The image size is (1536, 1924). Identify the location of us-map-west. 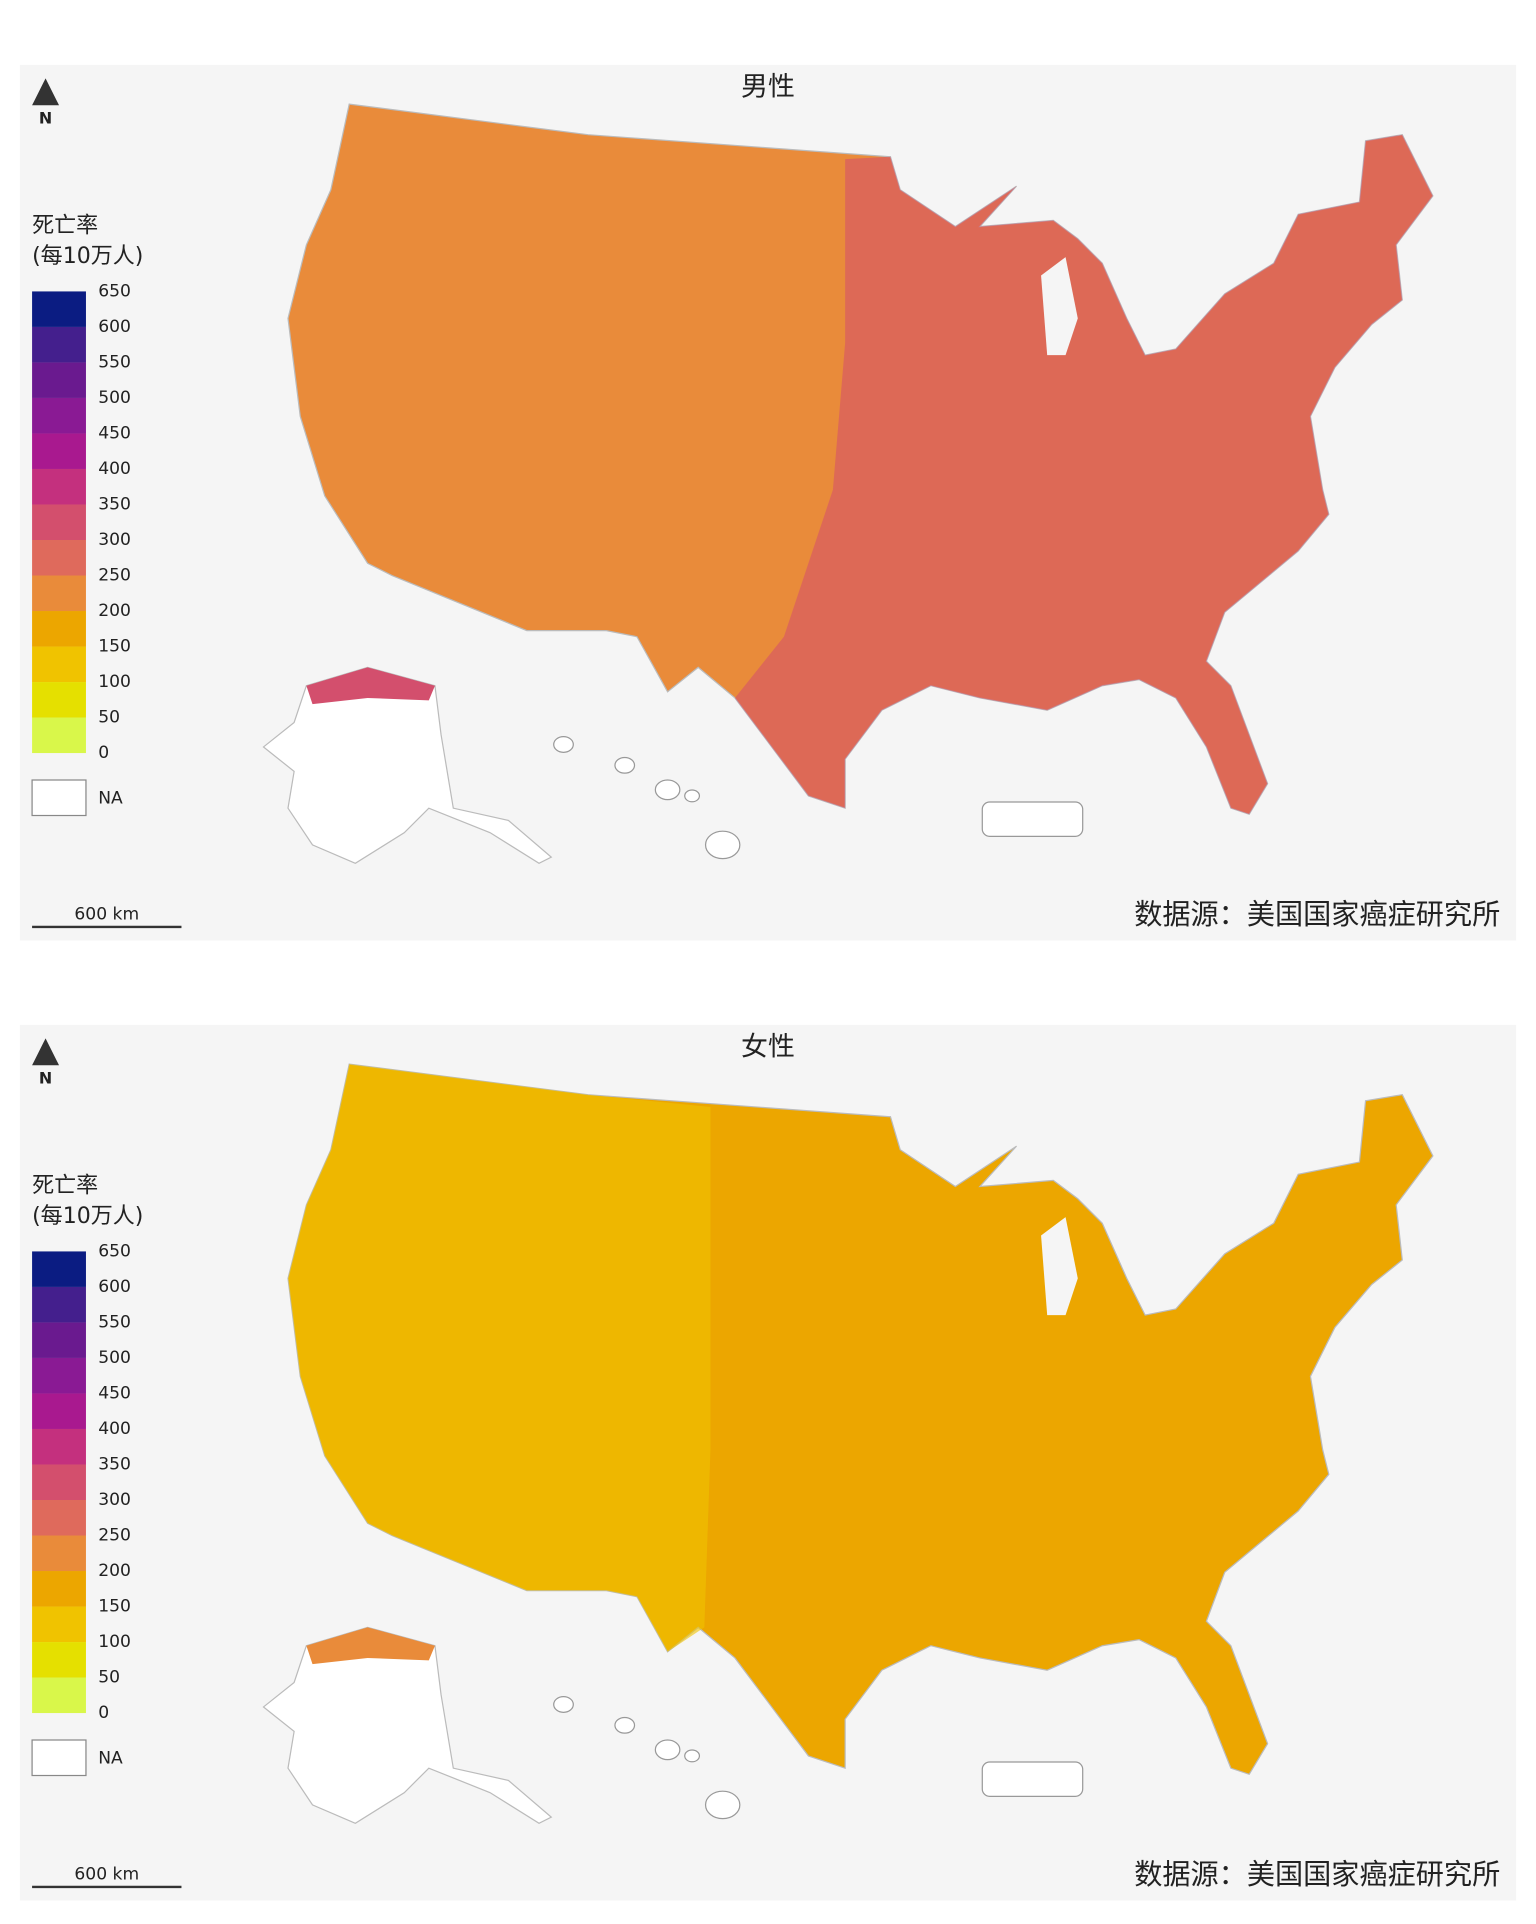
(499, 1358).